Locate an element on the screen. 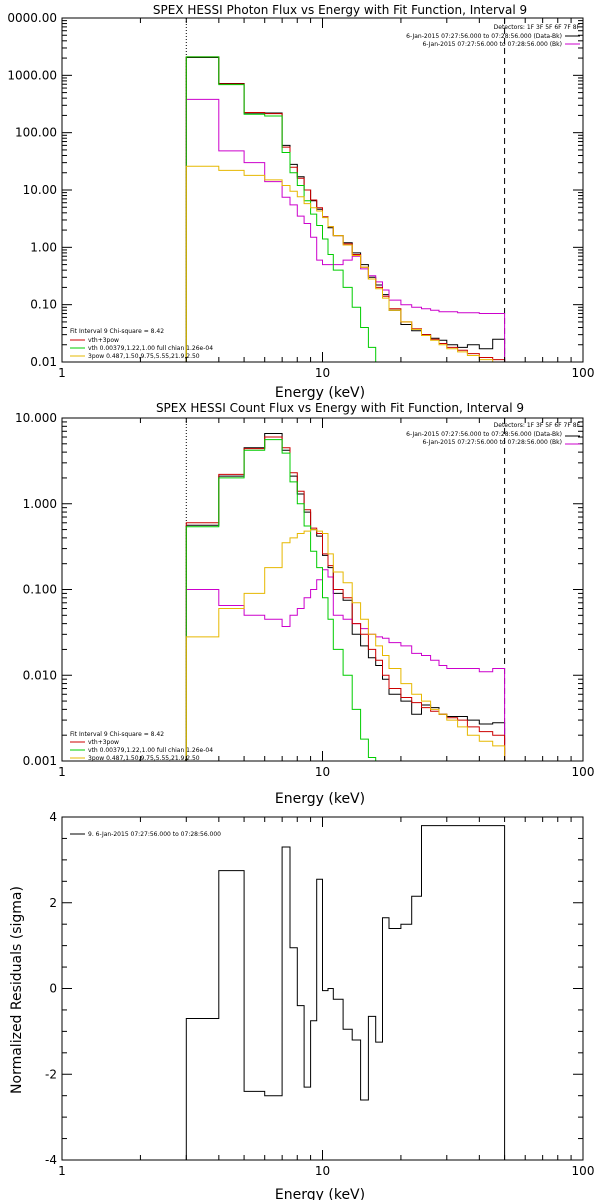 The image size is (600, 1200). count-flux-xlabel: Energy (keV) is located at coordinates (320, 799).